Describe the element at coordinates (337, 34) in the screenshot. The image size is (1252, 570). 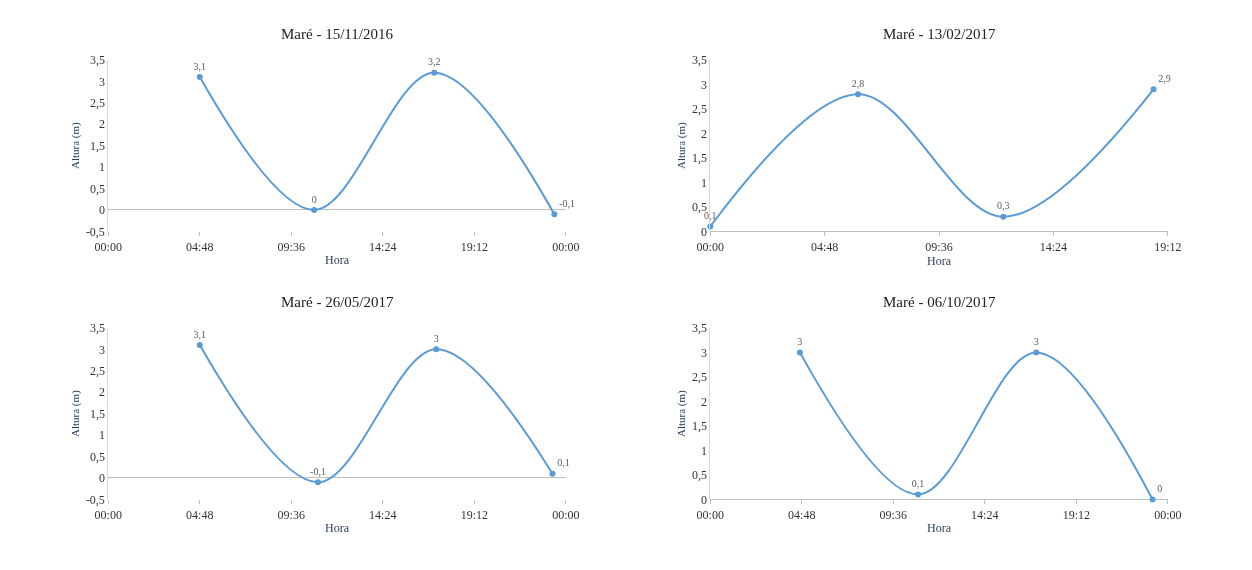
I see `chart-title: Maré - 15/11/2016` at that location.